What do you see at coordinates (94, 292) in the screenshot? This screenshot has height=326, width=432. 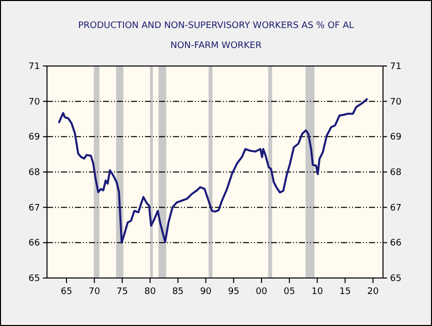 I see `x-tick-label: 70` at bounding box center [94, 292].